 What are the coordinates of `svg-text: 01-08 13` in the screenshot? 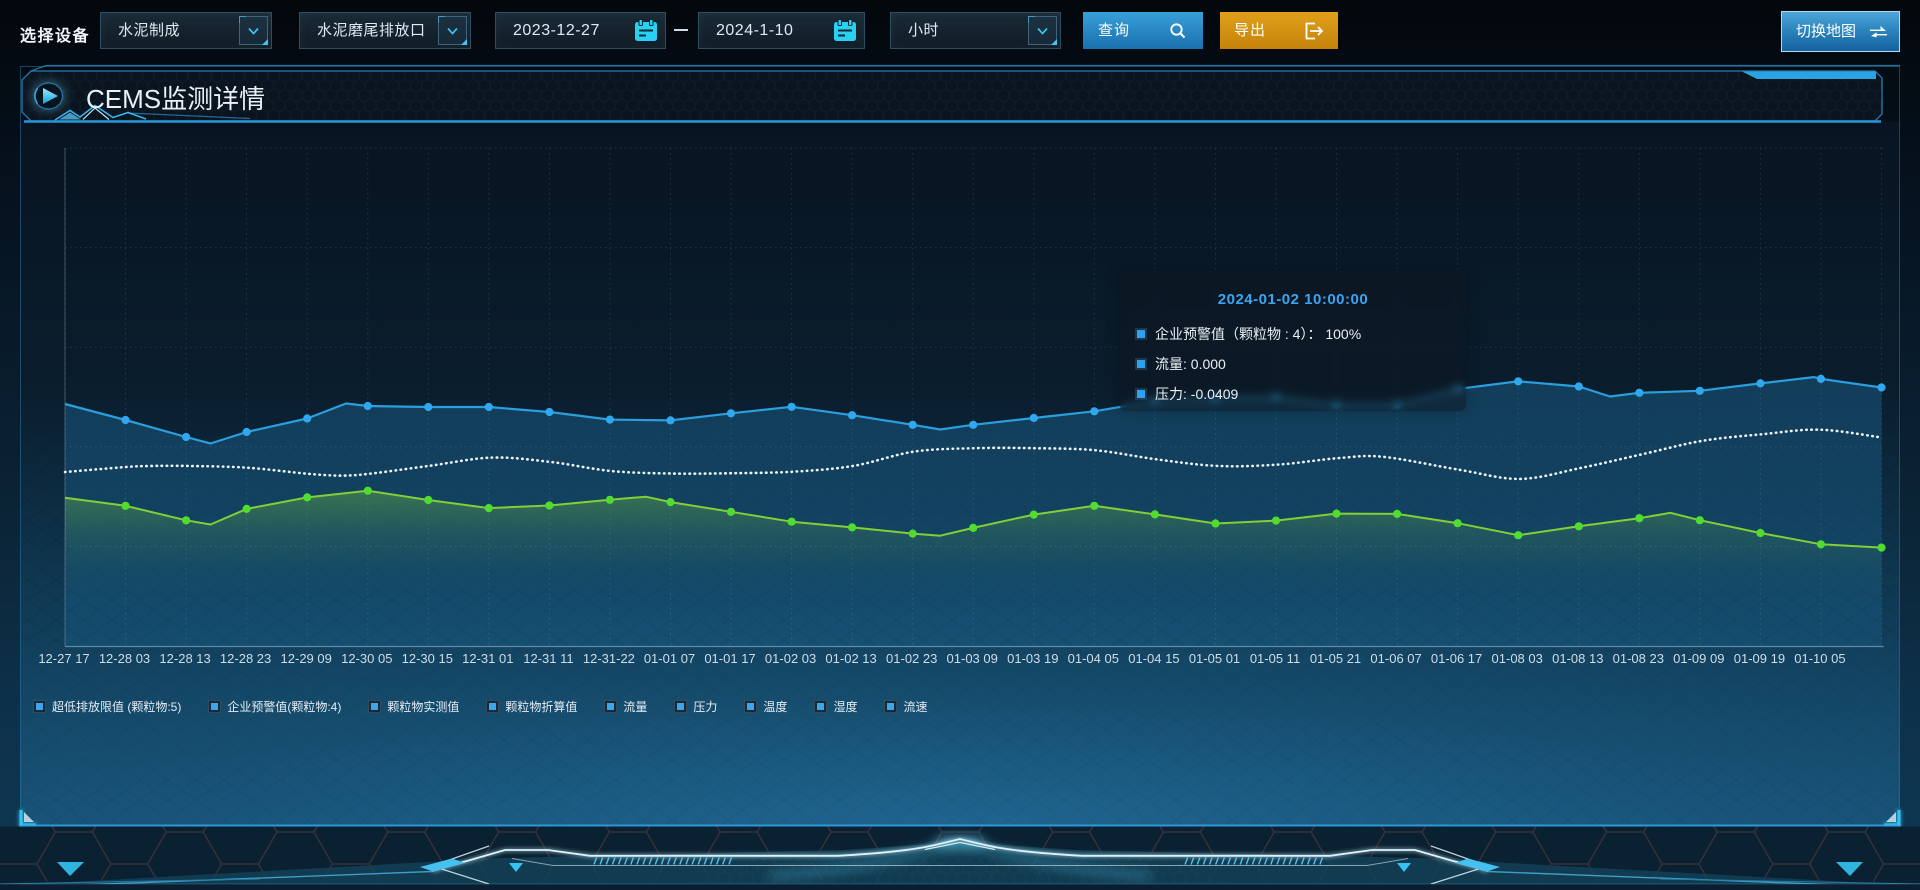 It's located at (1577, 658).